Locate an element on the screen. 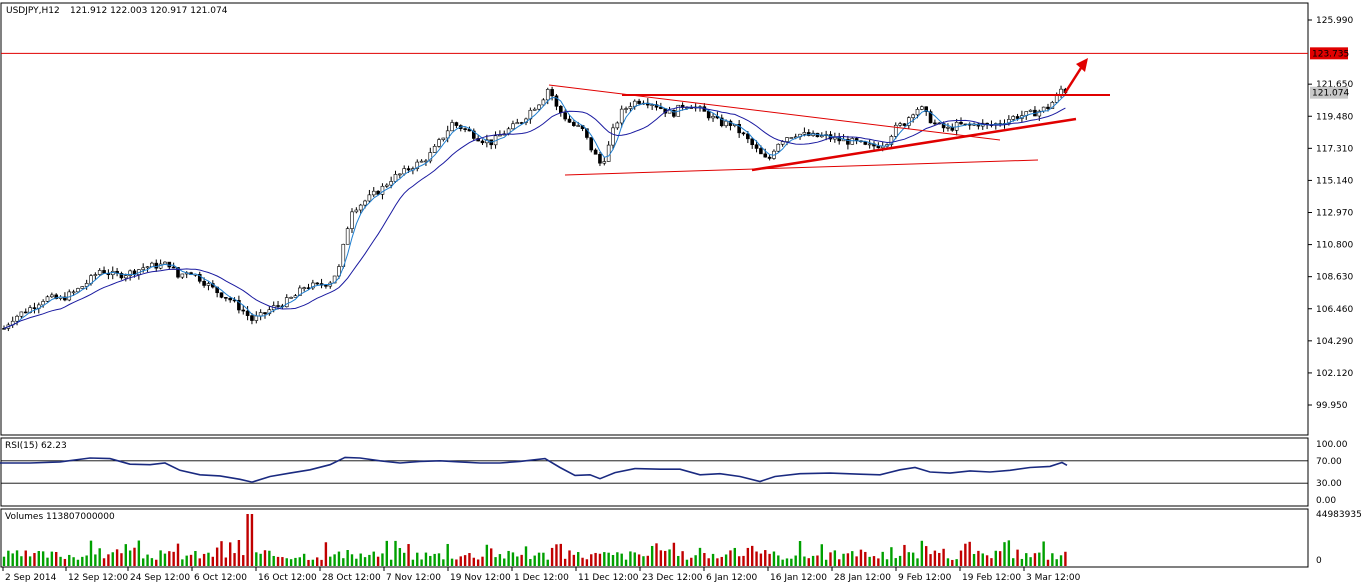 The image size is (1362, 587). price-tick-label: 112.970 is located at coordinates (1334, 214).